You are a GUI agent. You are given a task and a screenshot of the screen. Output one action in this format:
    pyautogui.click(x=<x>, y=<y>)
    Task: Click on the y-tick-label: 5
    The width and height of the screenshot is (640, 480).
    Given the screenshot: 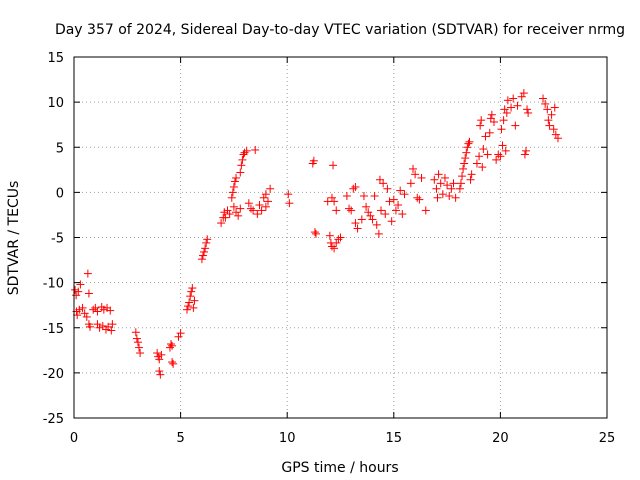 What is the action you would take?
    pyautogui.click(x=60, y=148)
    